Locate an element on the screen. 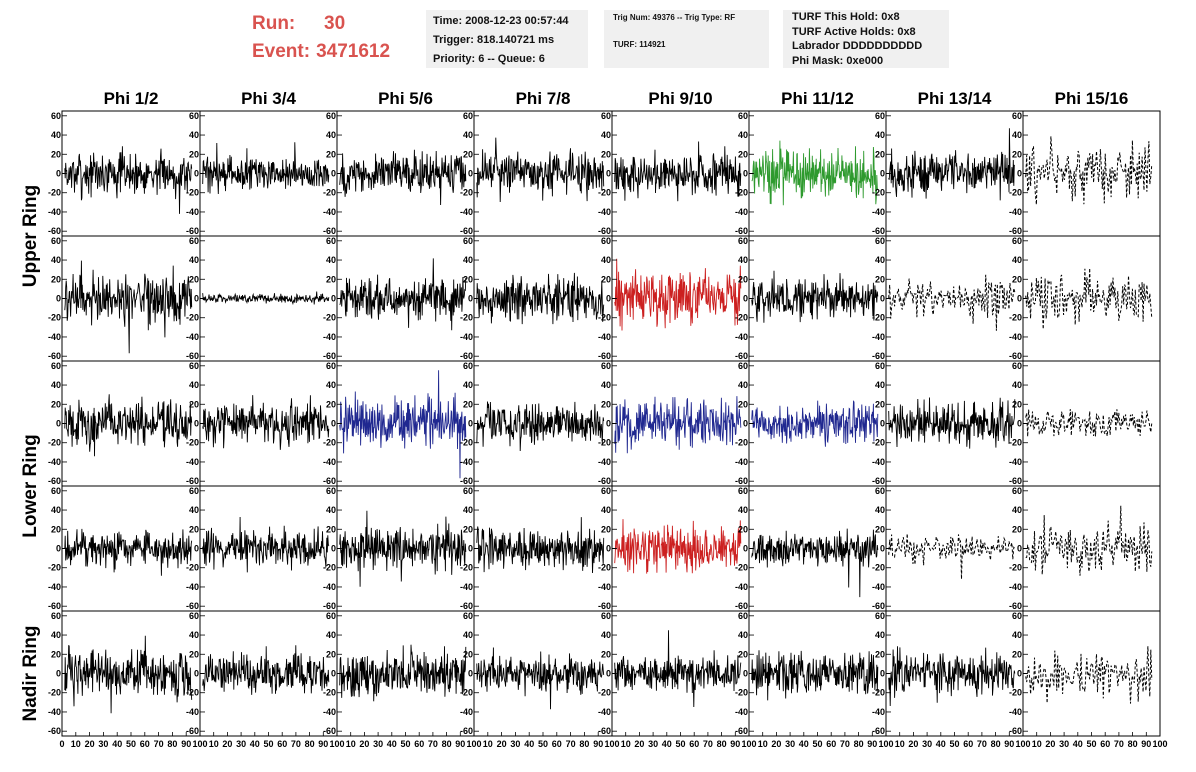 The width and height of the screenshot is (1196, 772). x-tick-label-c6-50: 50 is located at coordinates (954, 744).